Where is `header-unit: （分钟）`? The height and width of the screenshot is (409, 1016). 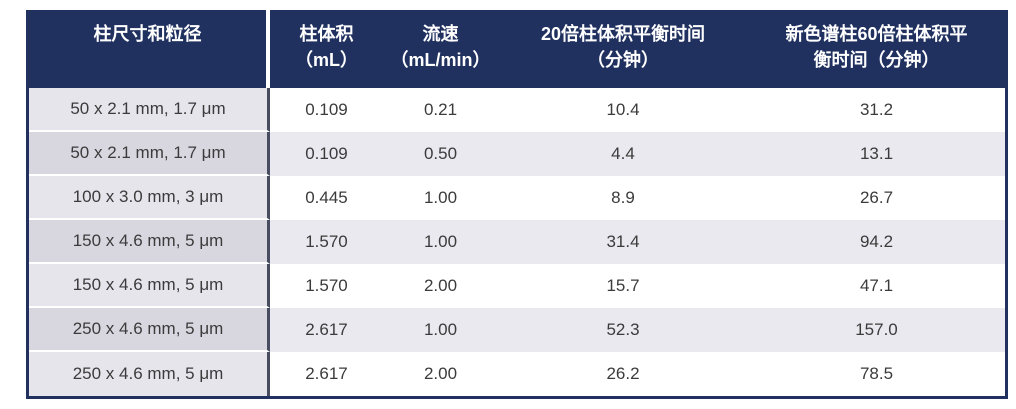
header-unit: （分钟） is located at coordinates (623, 60).